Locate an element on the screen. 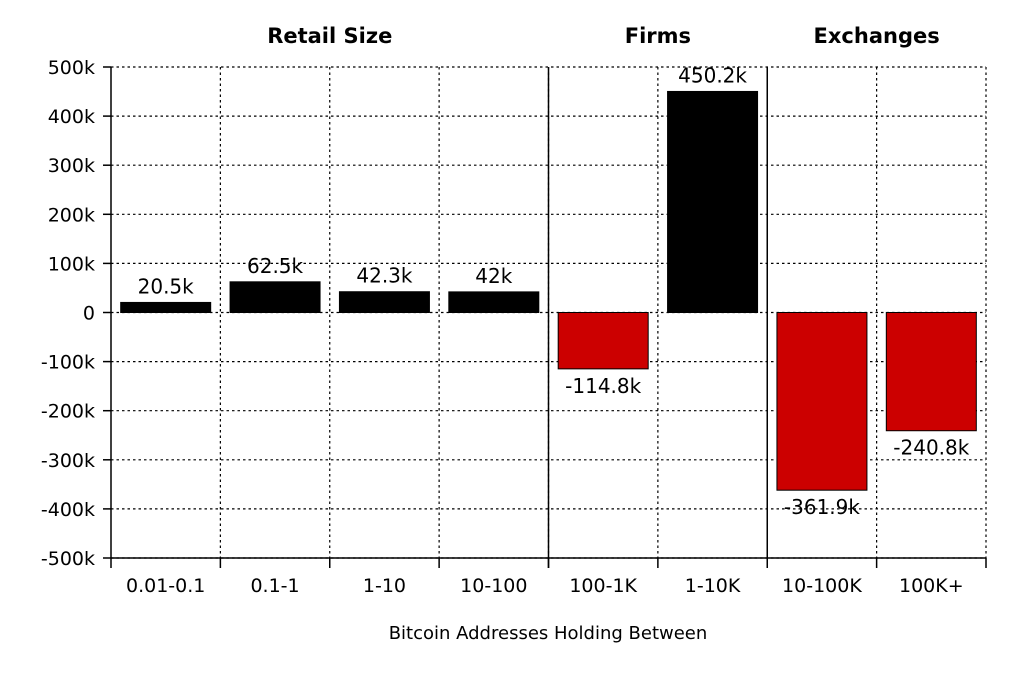 The width and height of the screenshot is (1026, 683). y-tick-label: -300k is located at coordinates (68, 461).